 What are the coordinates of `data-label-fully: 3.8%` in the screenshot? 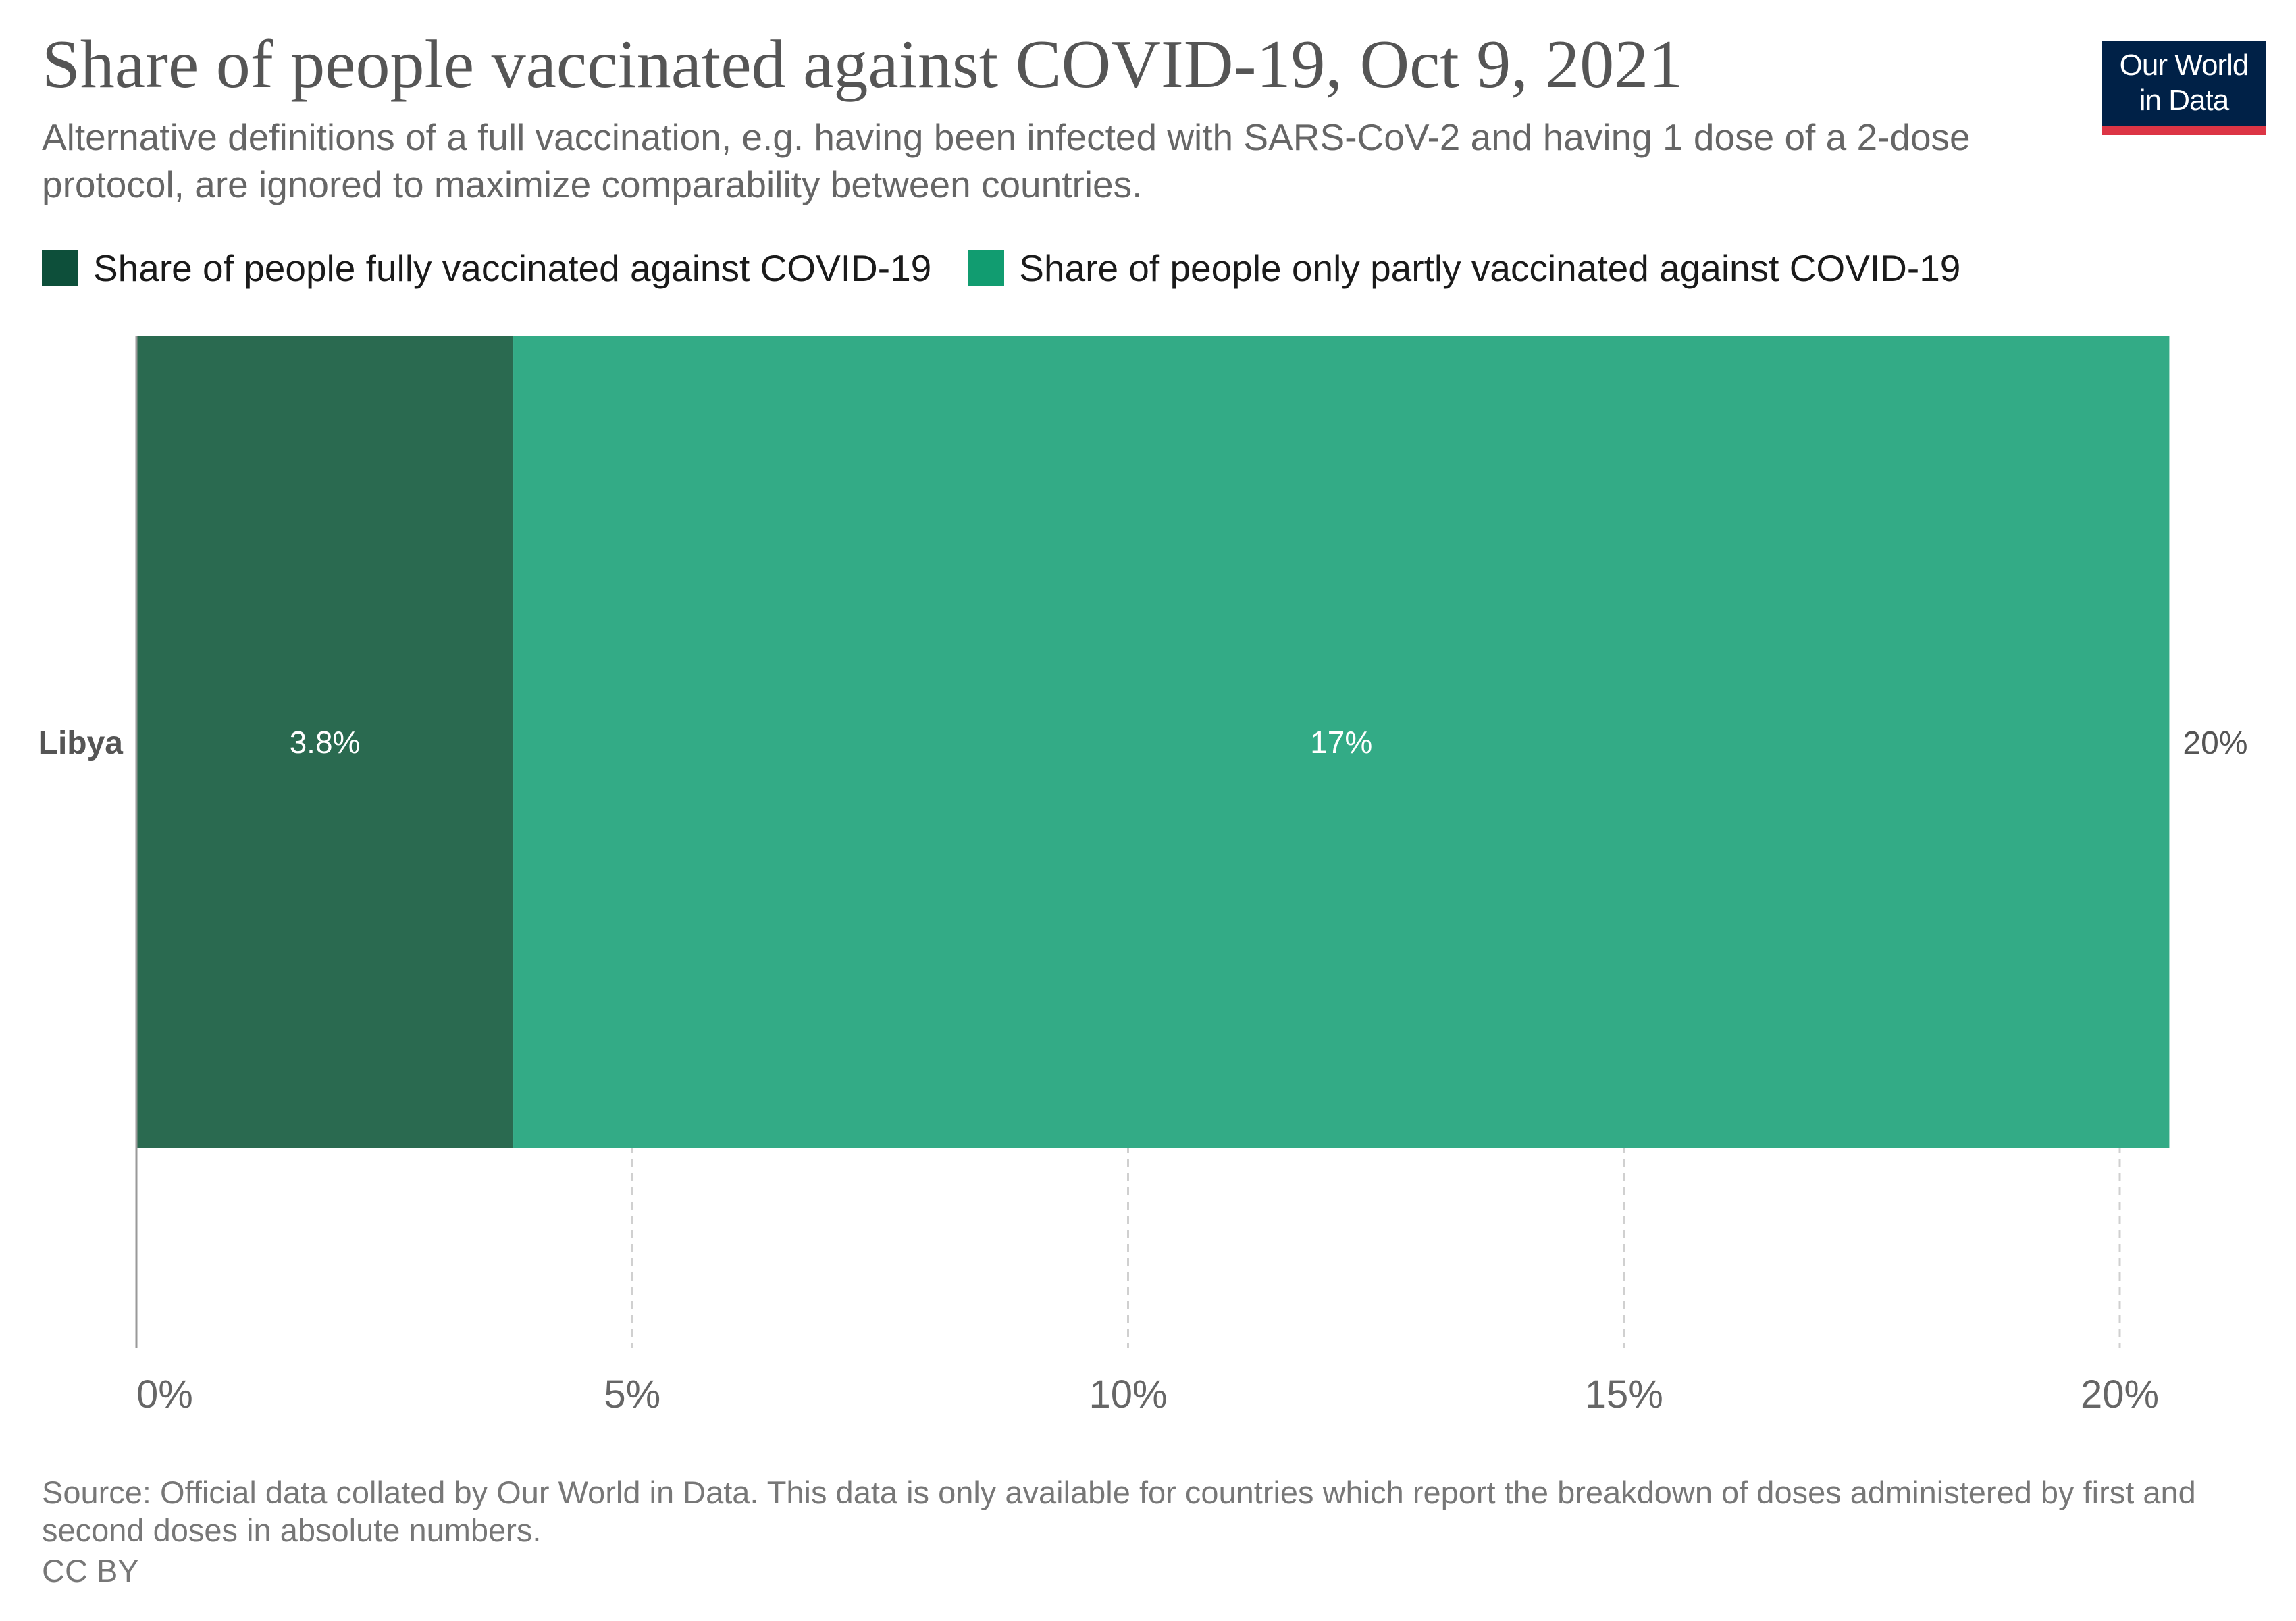 It's located at (325, 742).